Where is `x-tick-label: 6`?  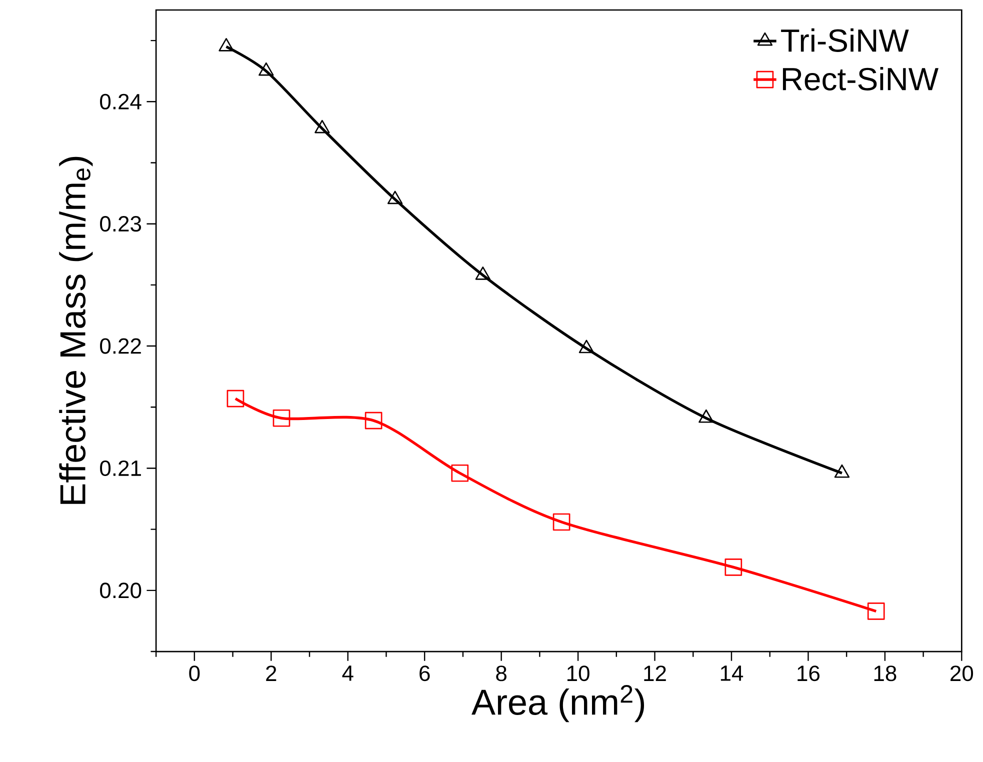
x-tick-label: 6 is located at coordinates (425, 673).